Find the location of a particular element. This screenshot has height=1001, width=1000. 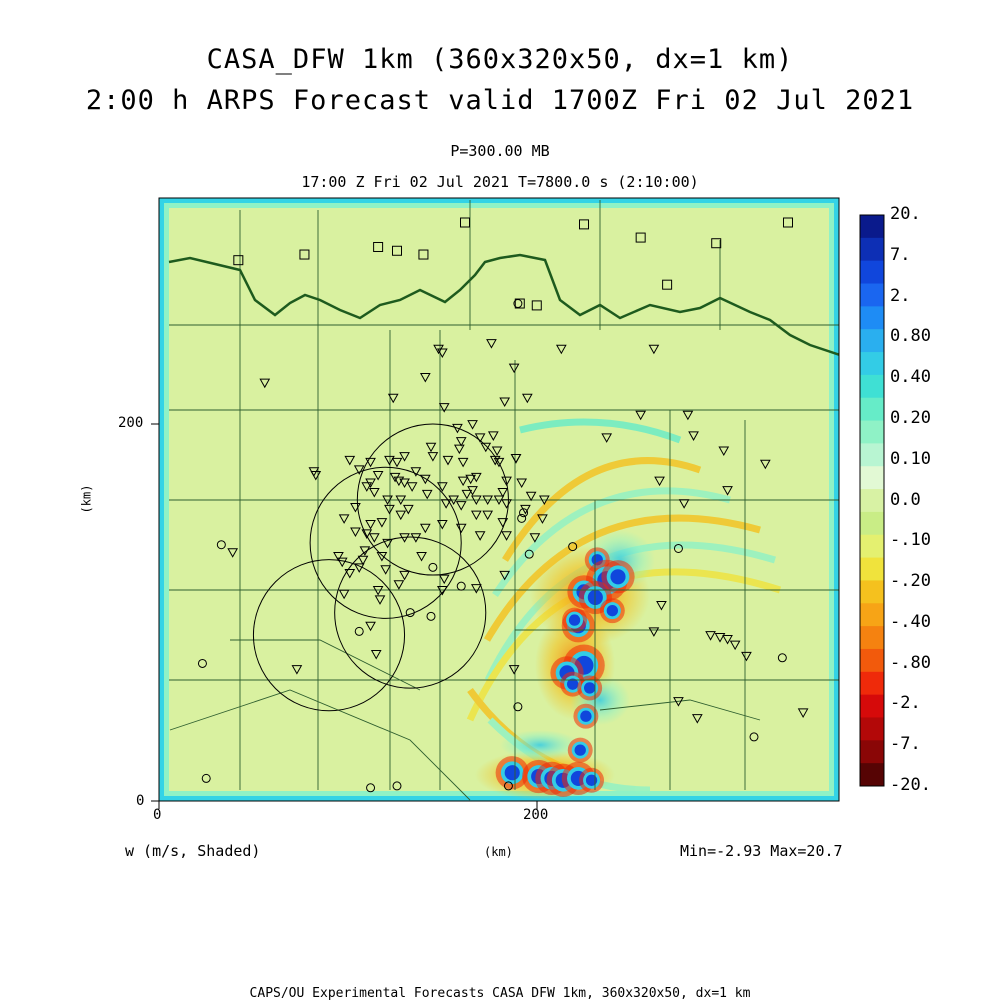

colorbar-label: -.80 is located at coordinates (910, 662).